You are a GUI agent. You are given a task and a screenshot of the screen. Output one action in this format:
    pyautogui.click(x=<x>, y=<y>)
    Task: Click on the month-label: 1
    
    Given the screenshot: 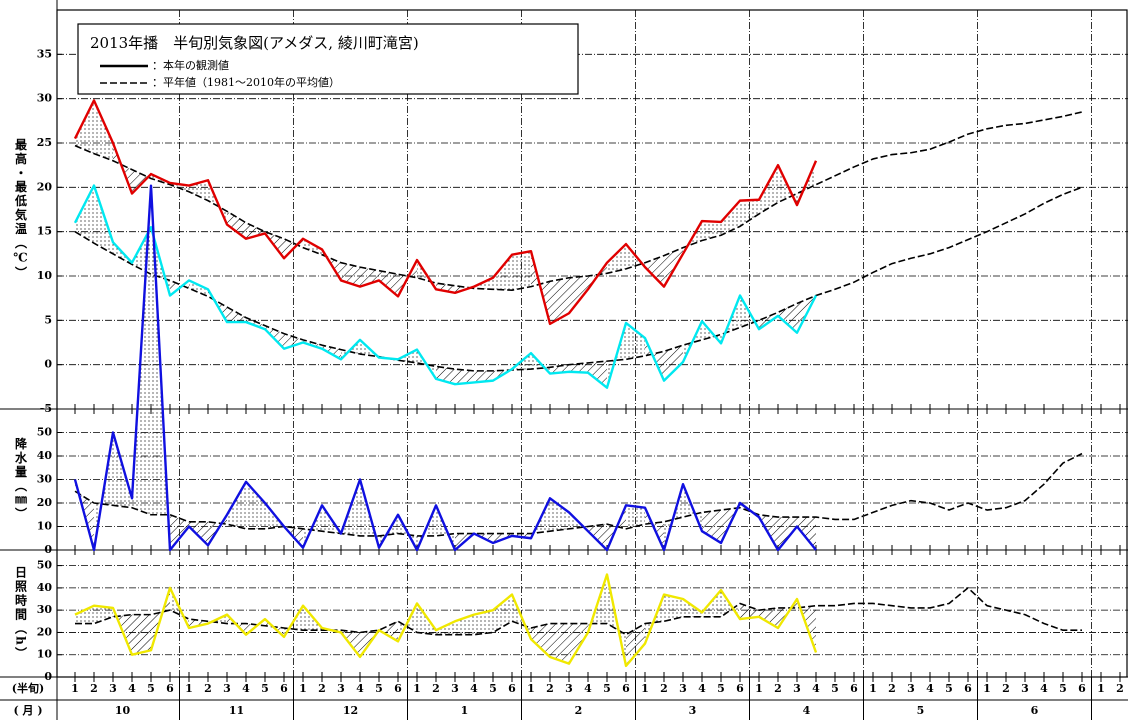 What is the action you would take?
    pyautogui.click(x=465, y=710)
    